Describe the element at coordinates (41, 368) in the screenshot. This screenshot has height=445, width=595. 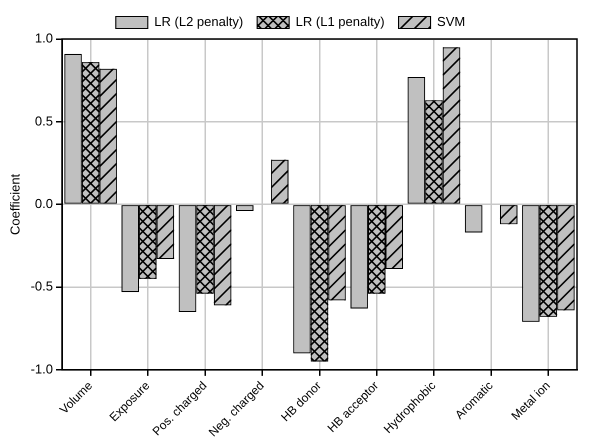
I see `y-tick-label: -1.0` at that location.